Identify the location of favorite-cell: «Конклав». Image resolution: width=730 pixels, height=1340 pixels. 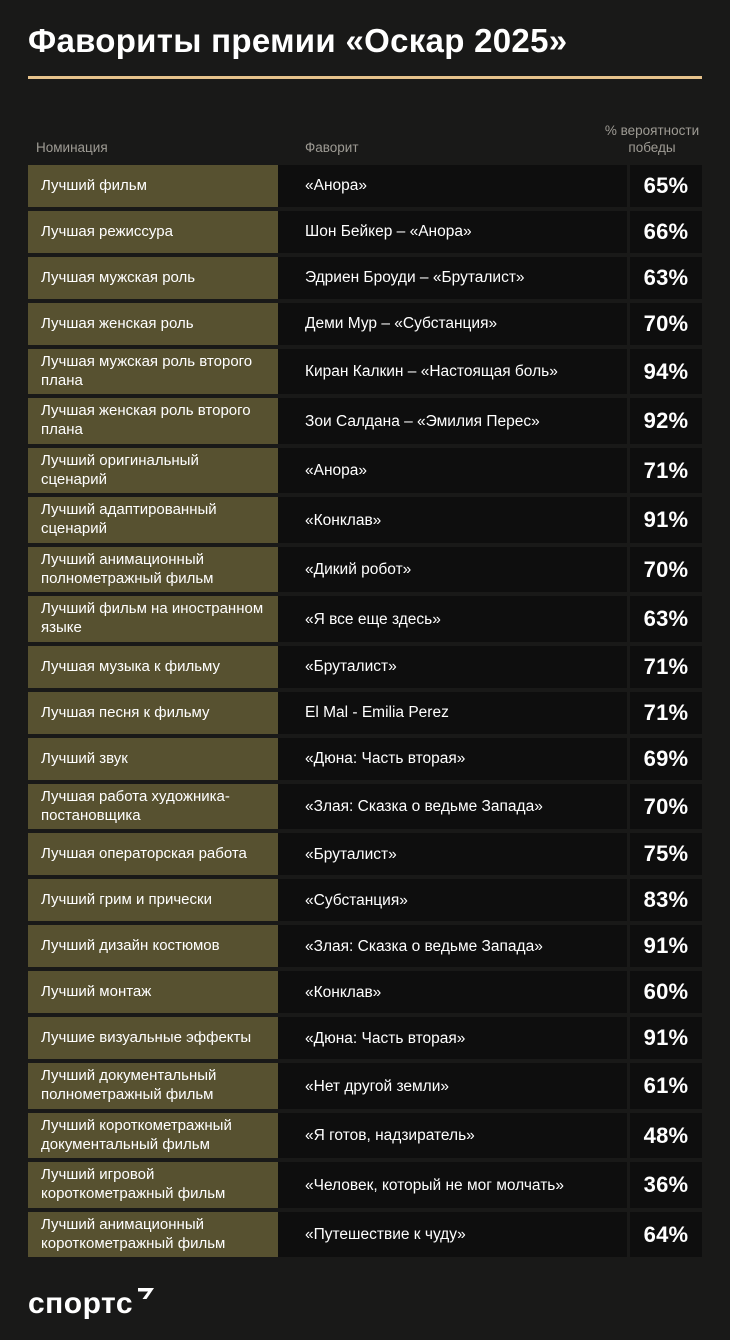
(452, 992).